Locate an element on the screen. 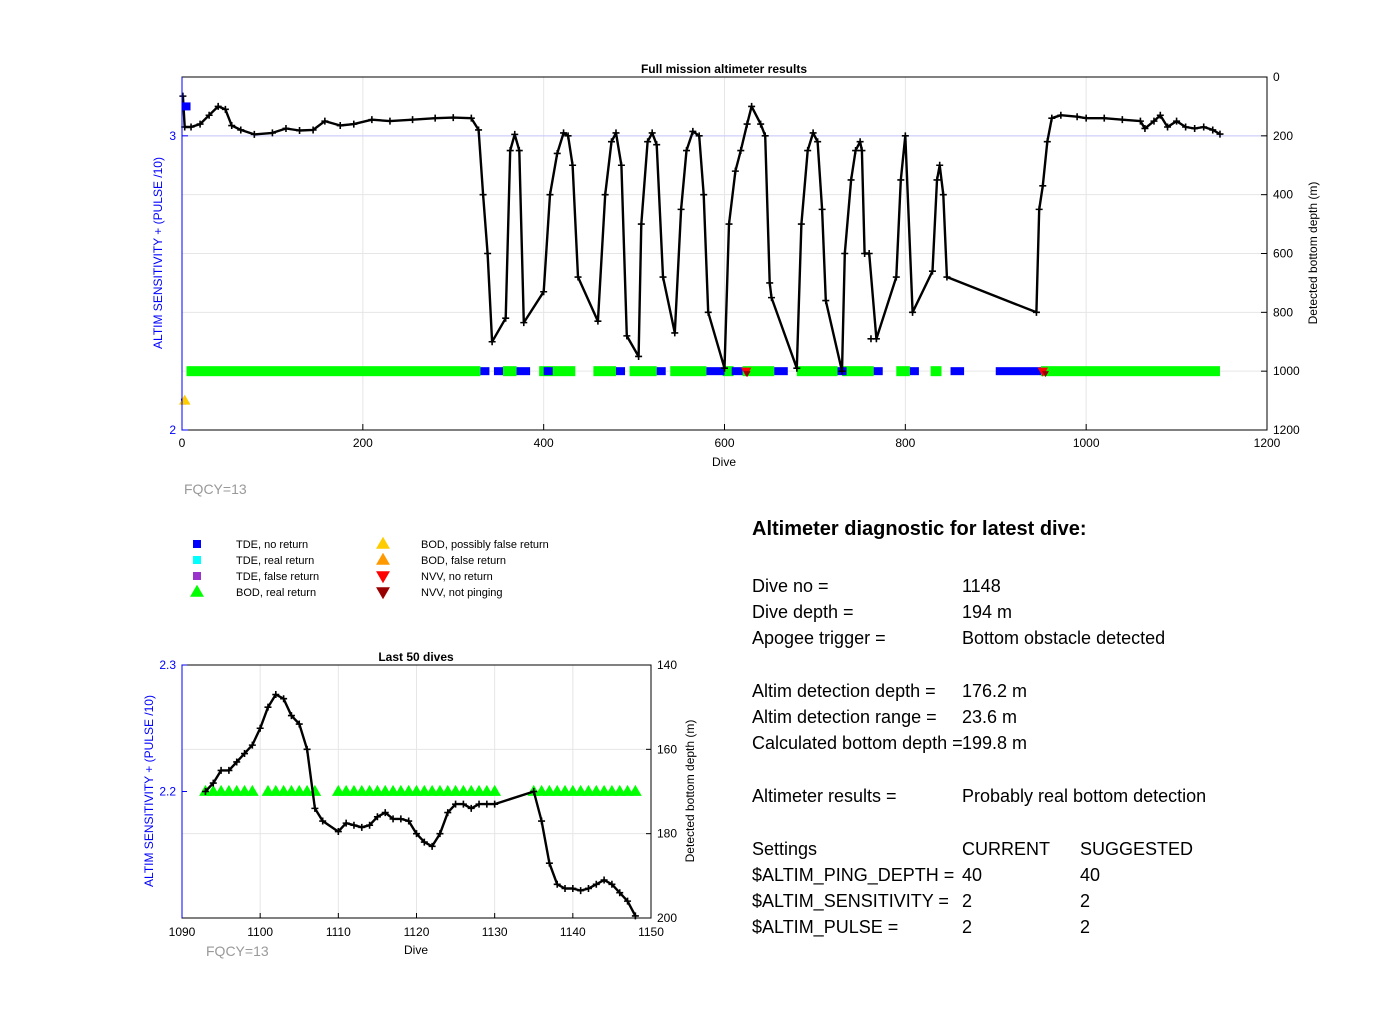  setting-suggested: 2 is located at coordinates (1085, 927).